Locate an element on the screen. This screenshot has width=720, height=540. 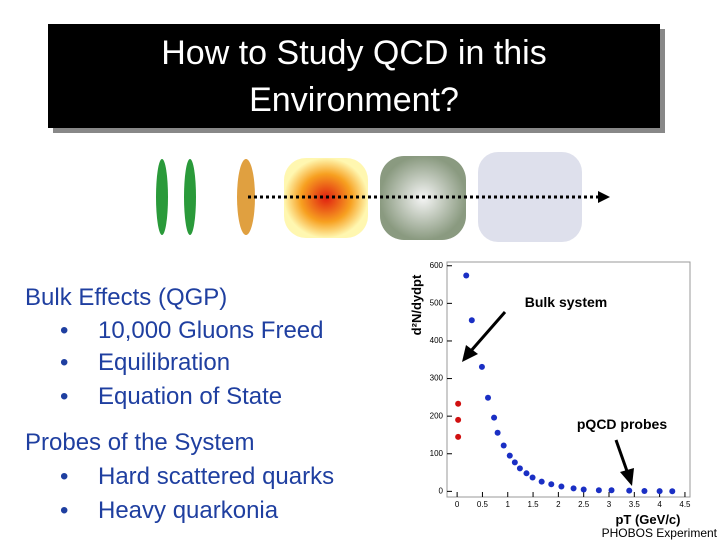
x-tick-label: 1 is located at coordinates (508, 504).